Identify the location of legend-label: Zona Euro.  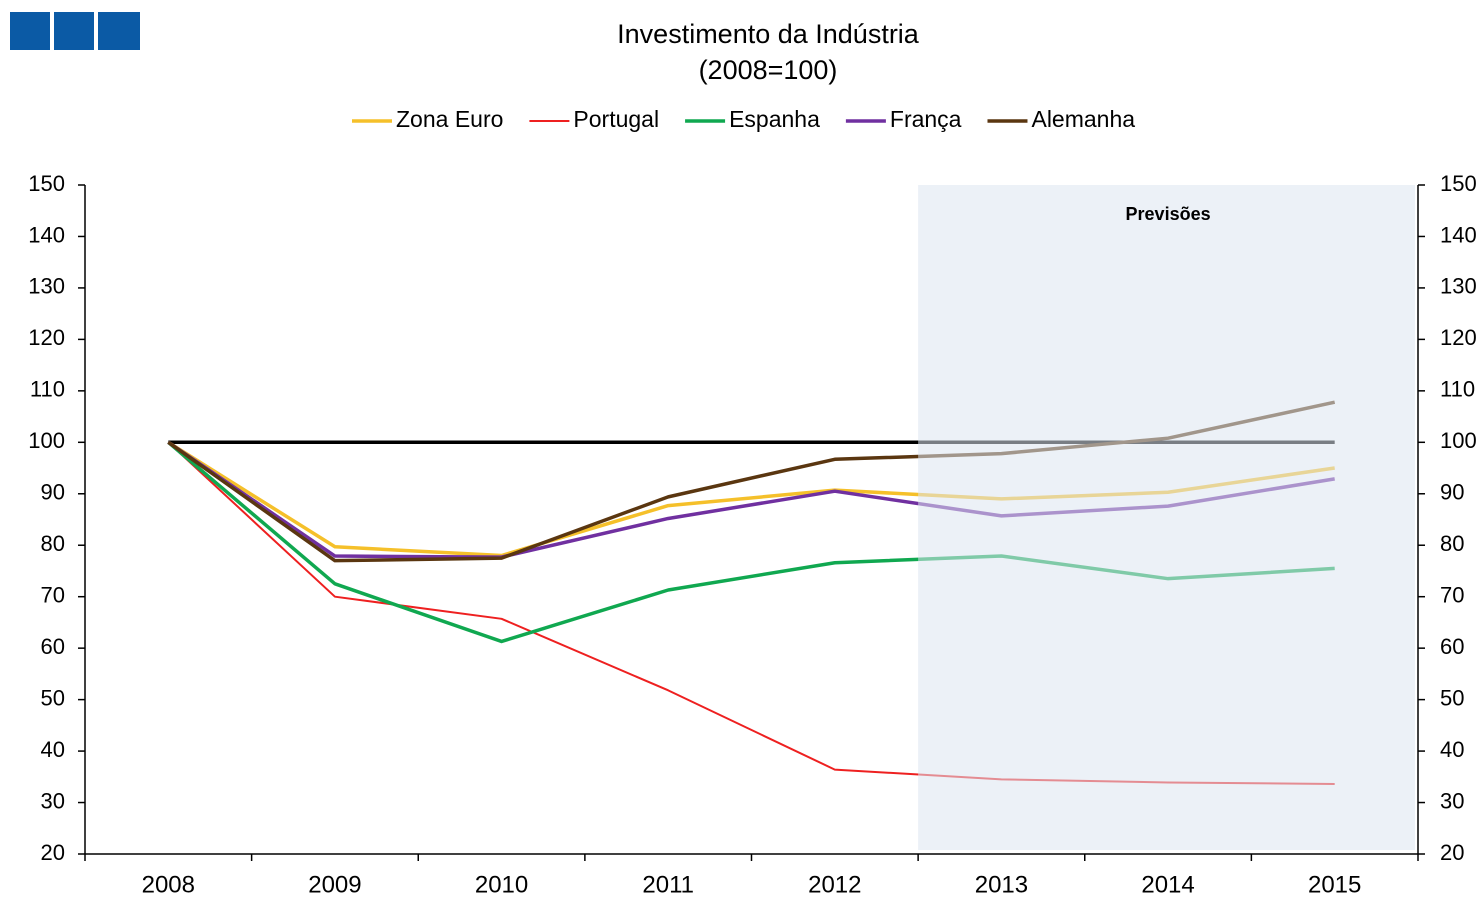
(449, 119).